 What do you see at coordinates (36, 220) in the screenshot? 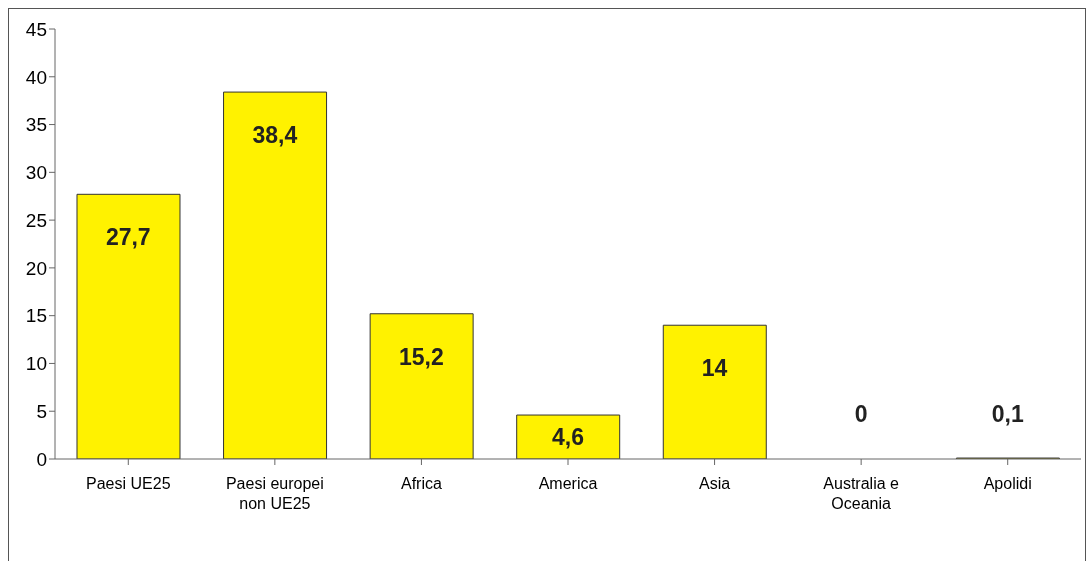
I see `y-tick-label: 25` at bounding box center [36, 220].